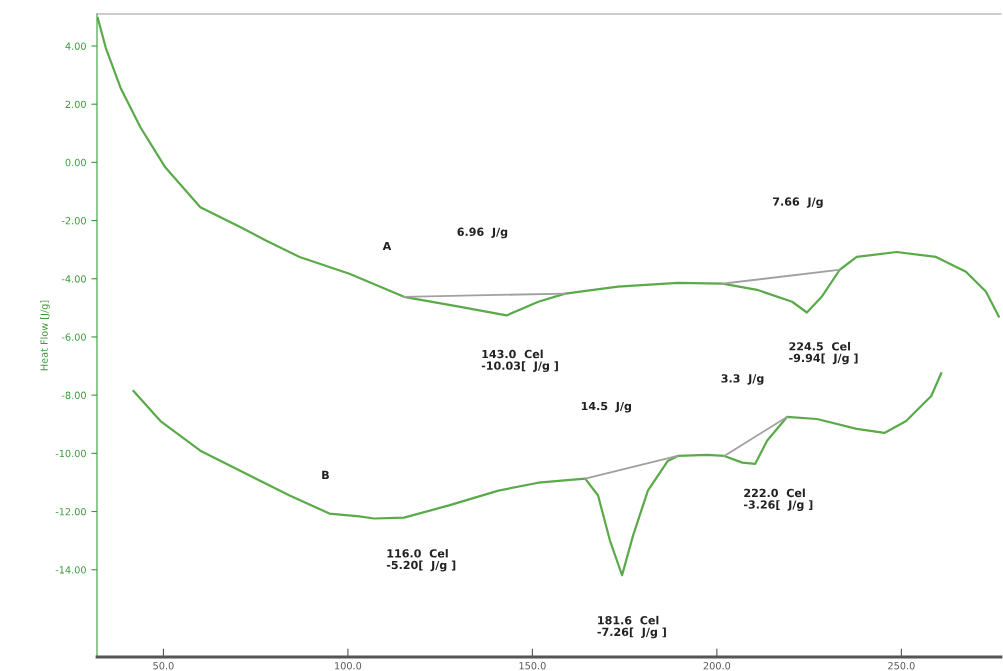 The width and height of the screenshot is (1003, 671). I want to click on y-tick-label: 4.00, so click(75, 46).